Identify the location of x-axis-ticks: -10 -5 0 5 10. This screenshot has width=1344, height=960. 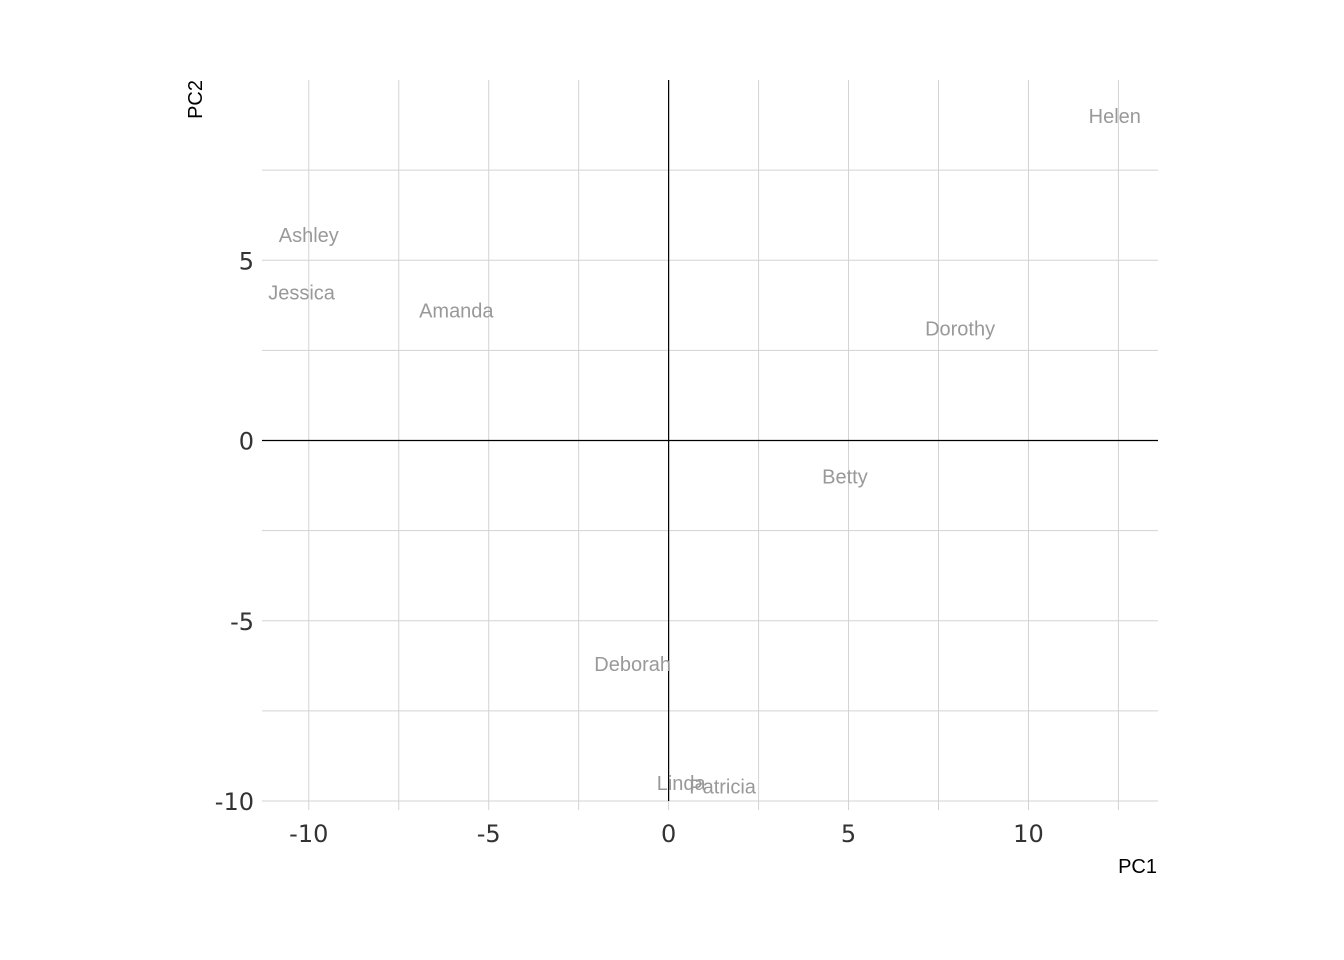
(666, 834).